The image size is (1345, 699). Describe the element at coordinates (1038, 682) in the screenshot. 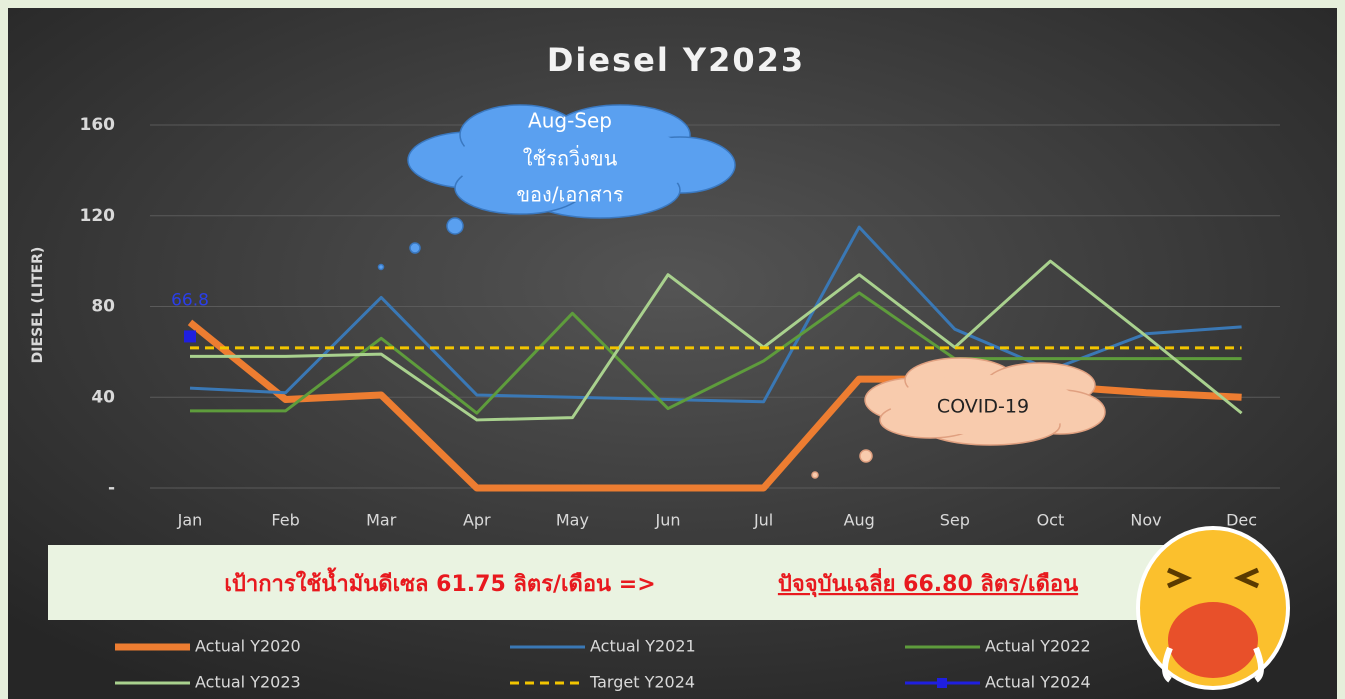

I see `legend-label: Actual Y2024` at that location.